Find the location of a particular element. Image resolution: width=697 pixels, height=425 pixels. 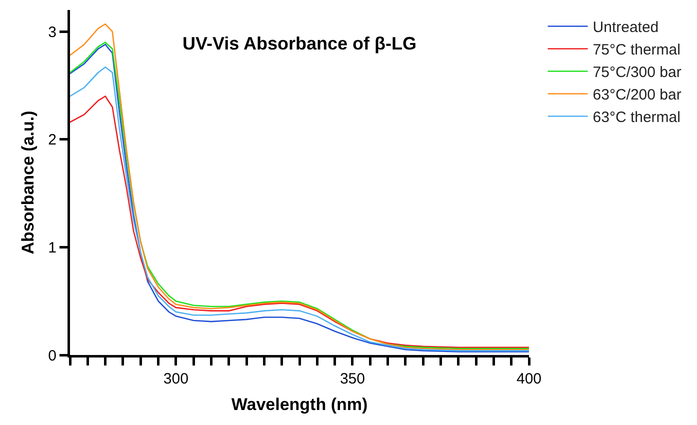

y-tick-label: 2 is located at coordinates (52, 140).